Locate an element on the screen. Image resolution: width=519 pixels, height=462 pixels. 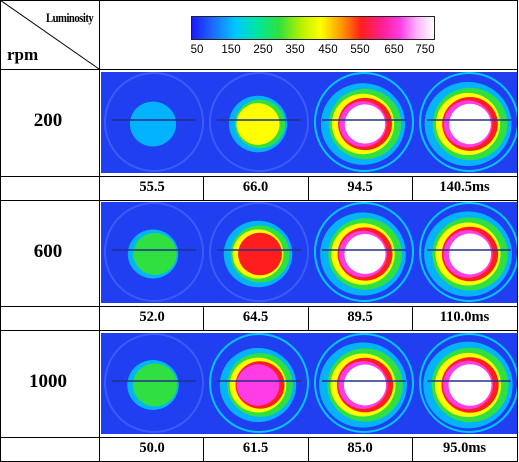
time-label: 110.0ms is located at coordinates (464, 317).